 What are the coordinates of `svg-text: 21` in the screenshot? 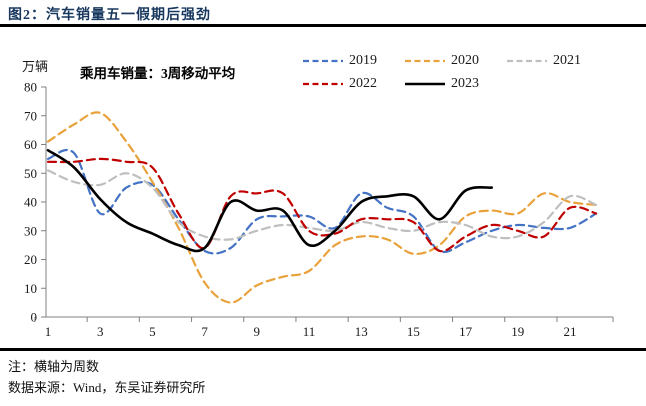 It's located at (570, 331).